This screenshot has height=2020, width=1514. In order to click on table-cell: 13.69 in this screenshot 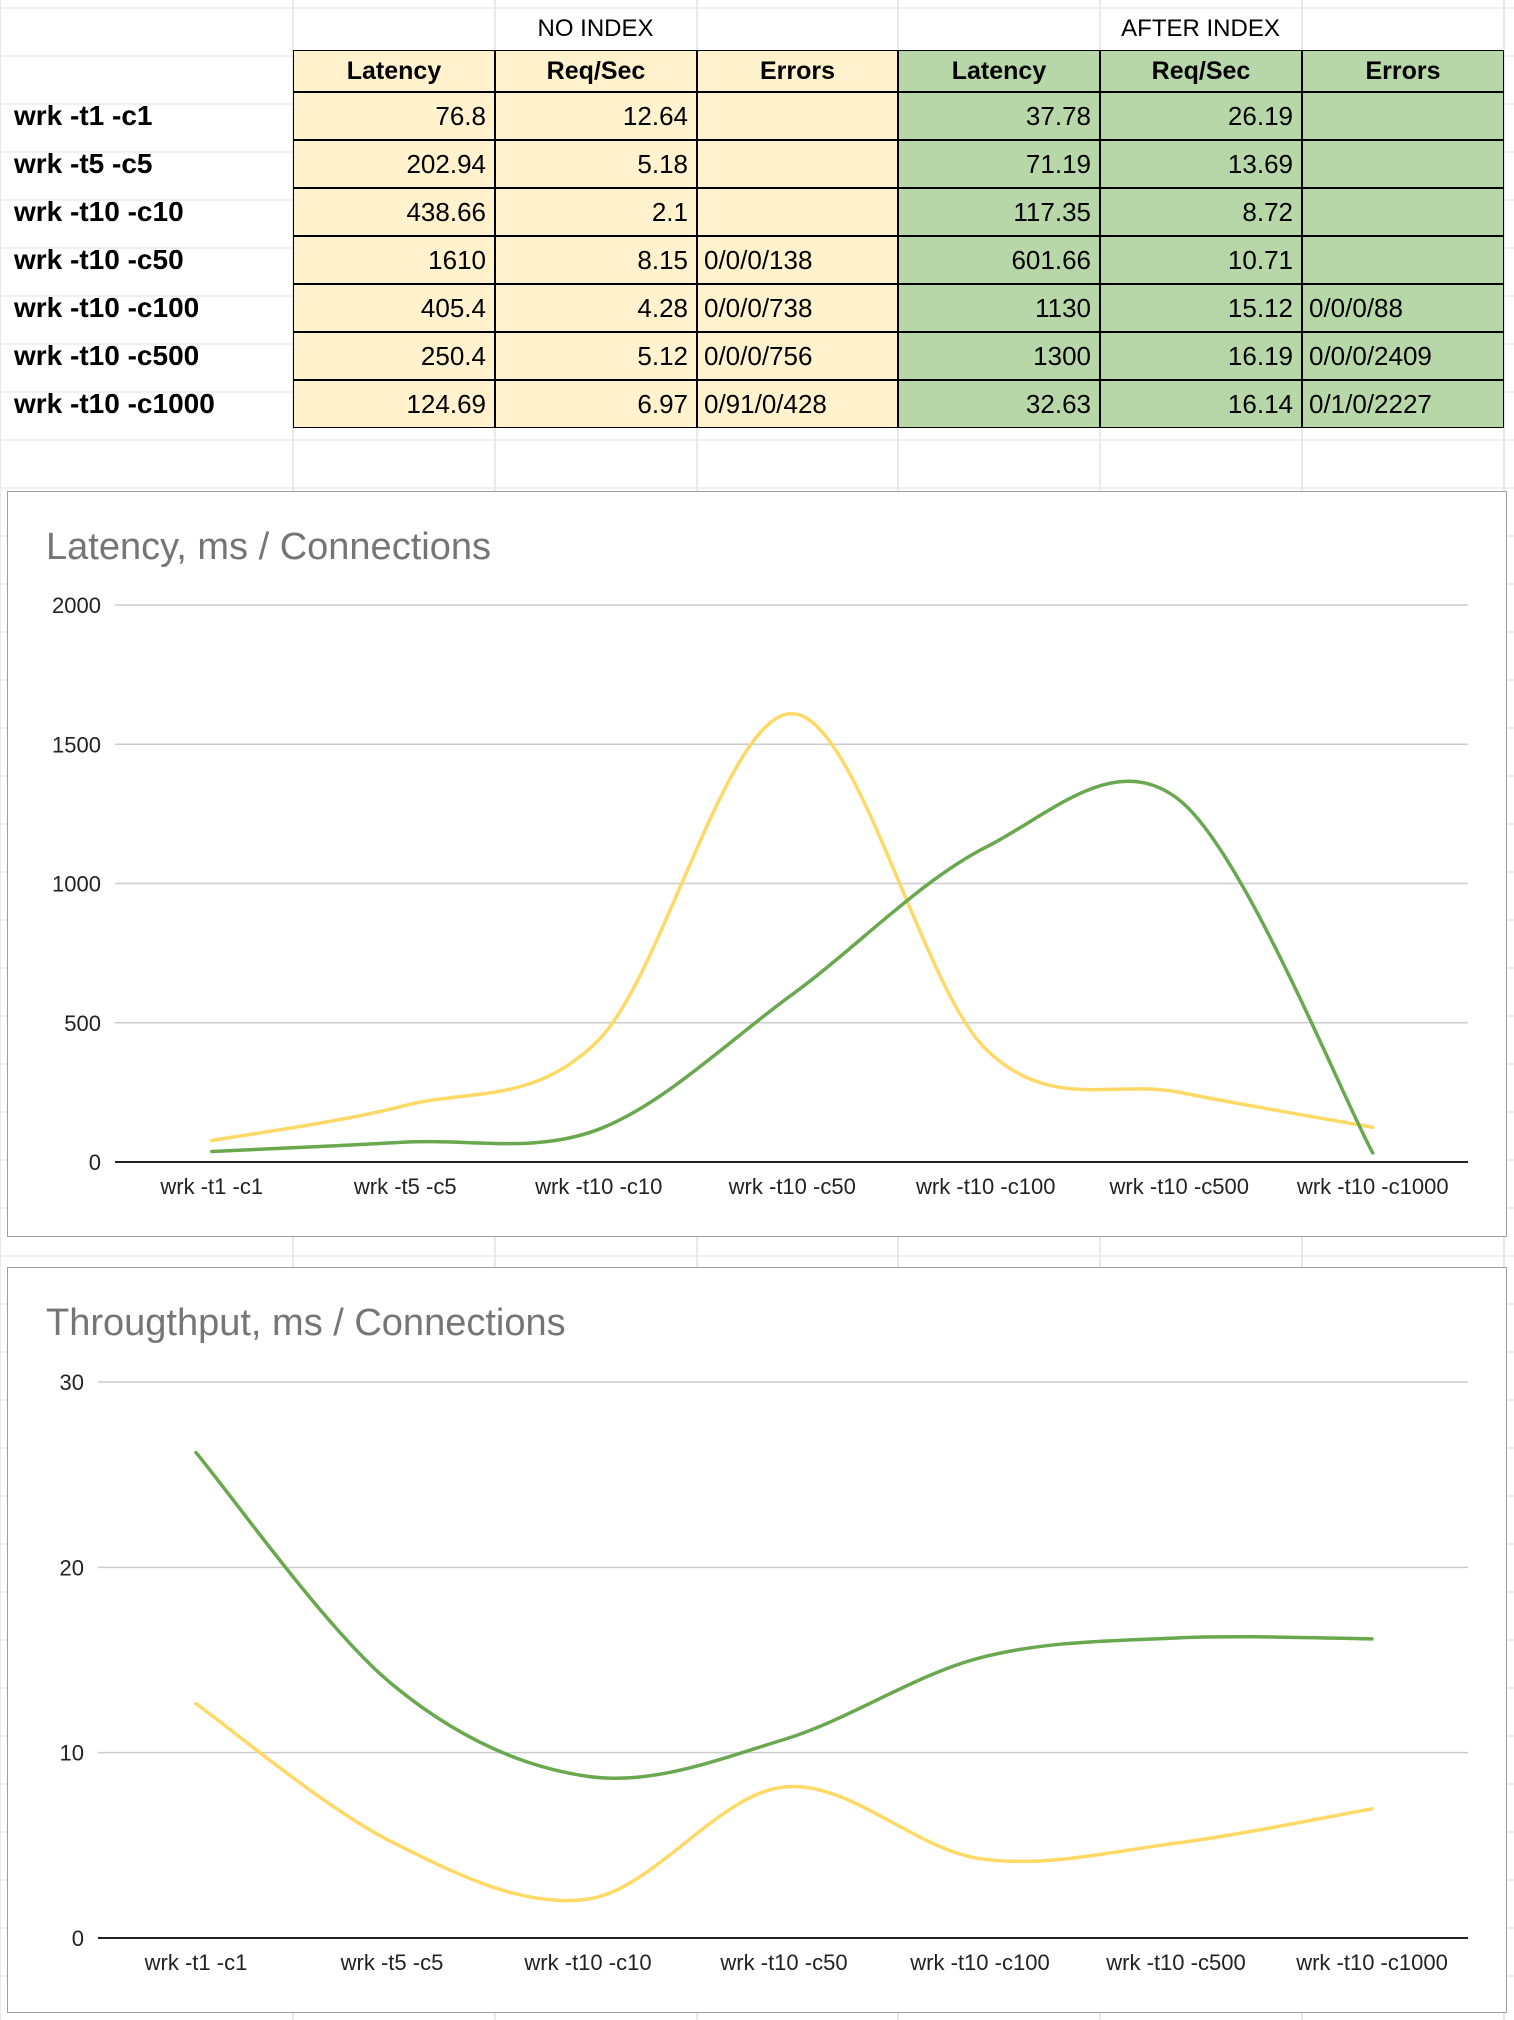, I will do `click(1201, 164)`.